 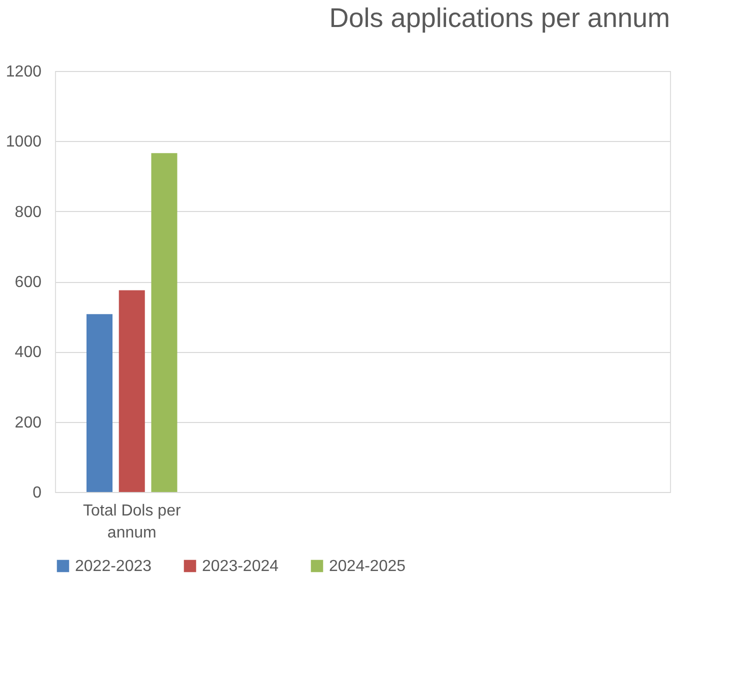 What do you see at coordinates (37, 493) in the screenshot?
I see `y-tick-label: 0` at bounding box center [37, 493].